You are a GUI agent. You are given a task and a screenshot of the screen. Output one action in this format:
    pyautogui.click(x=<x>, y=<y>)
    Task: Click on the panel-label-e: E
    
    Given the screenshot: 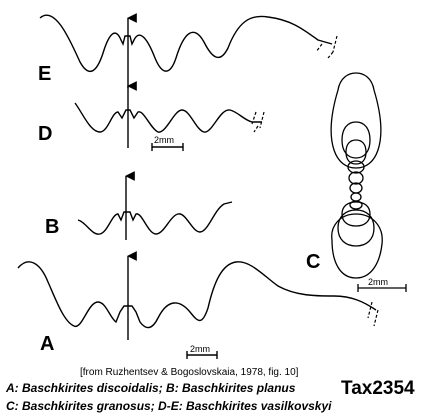 What is the action you would take?
    pyautogui.click(x=44, y=74)
    